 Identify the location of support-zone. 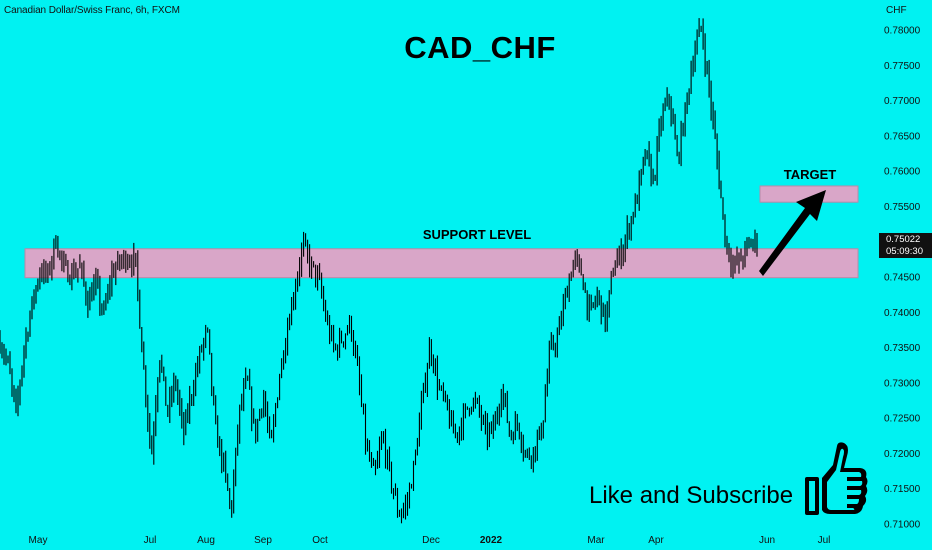
(441, 263).